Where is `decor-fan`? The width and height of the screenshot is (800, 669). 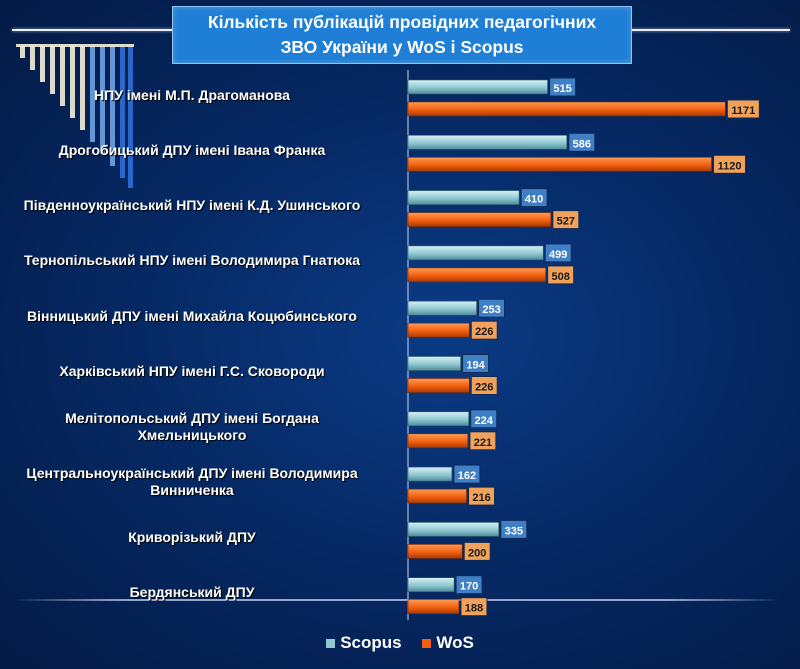
decor-fan is located at coordinates (75, 116).